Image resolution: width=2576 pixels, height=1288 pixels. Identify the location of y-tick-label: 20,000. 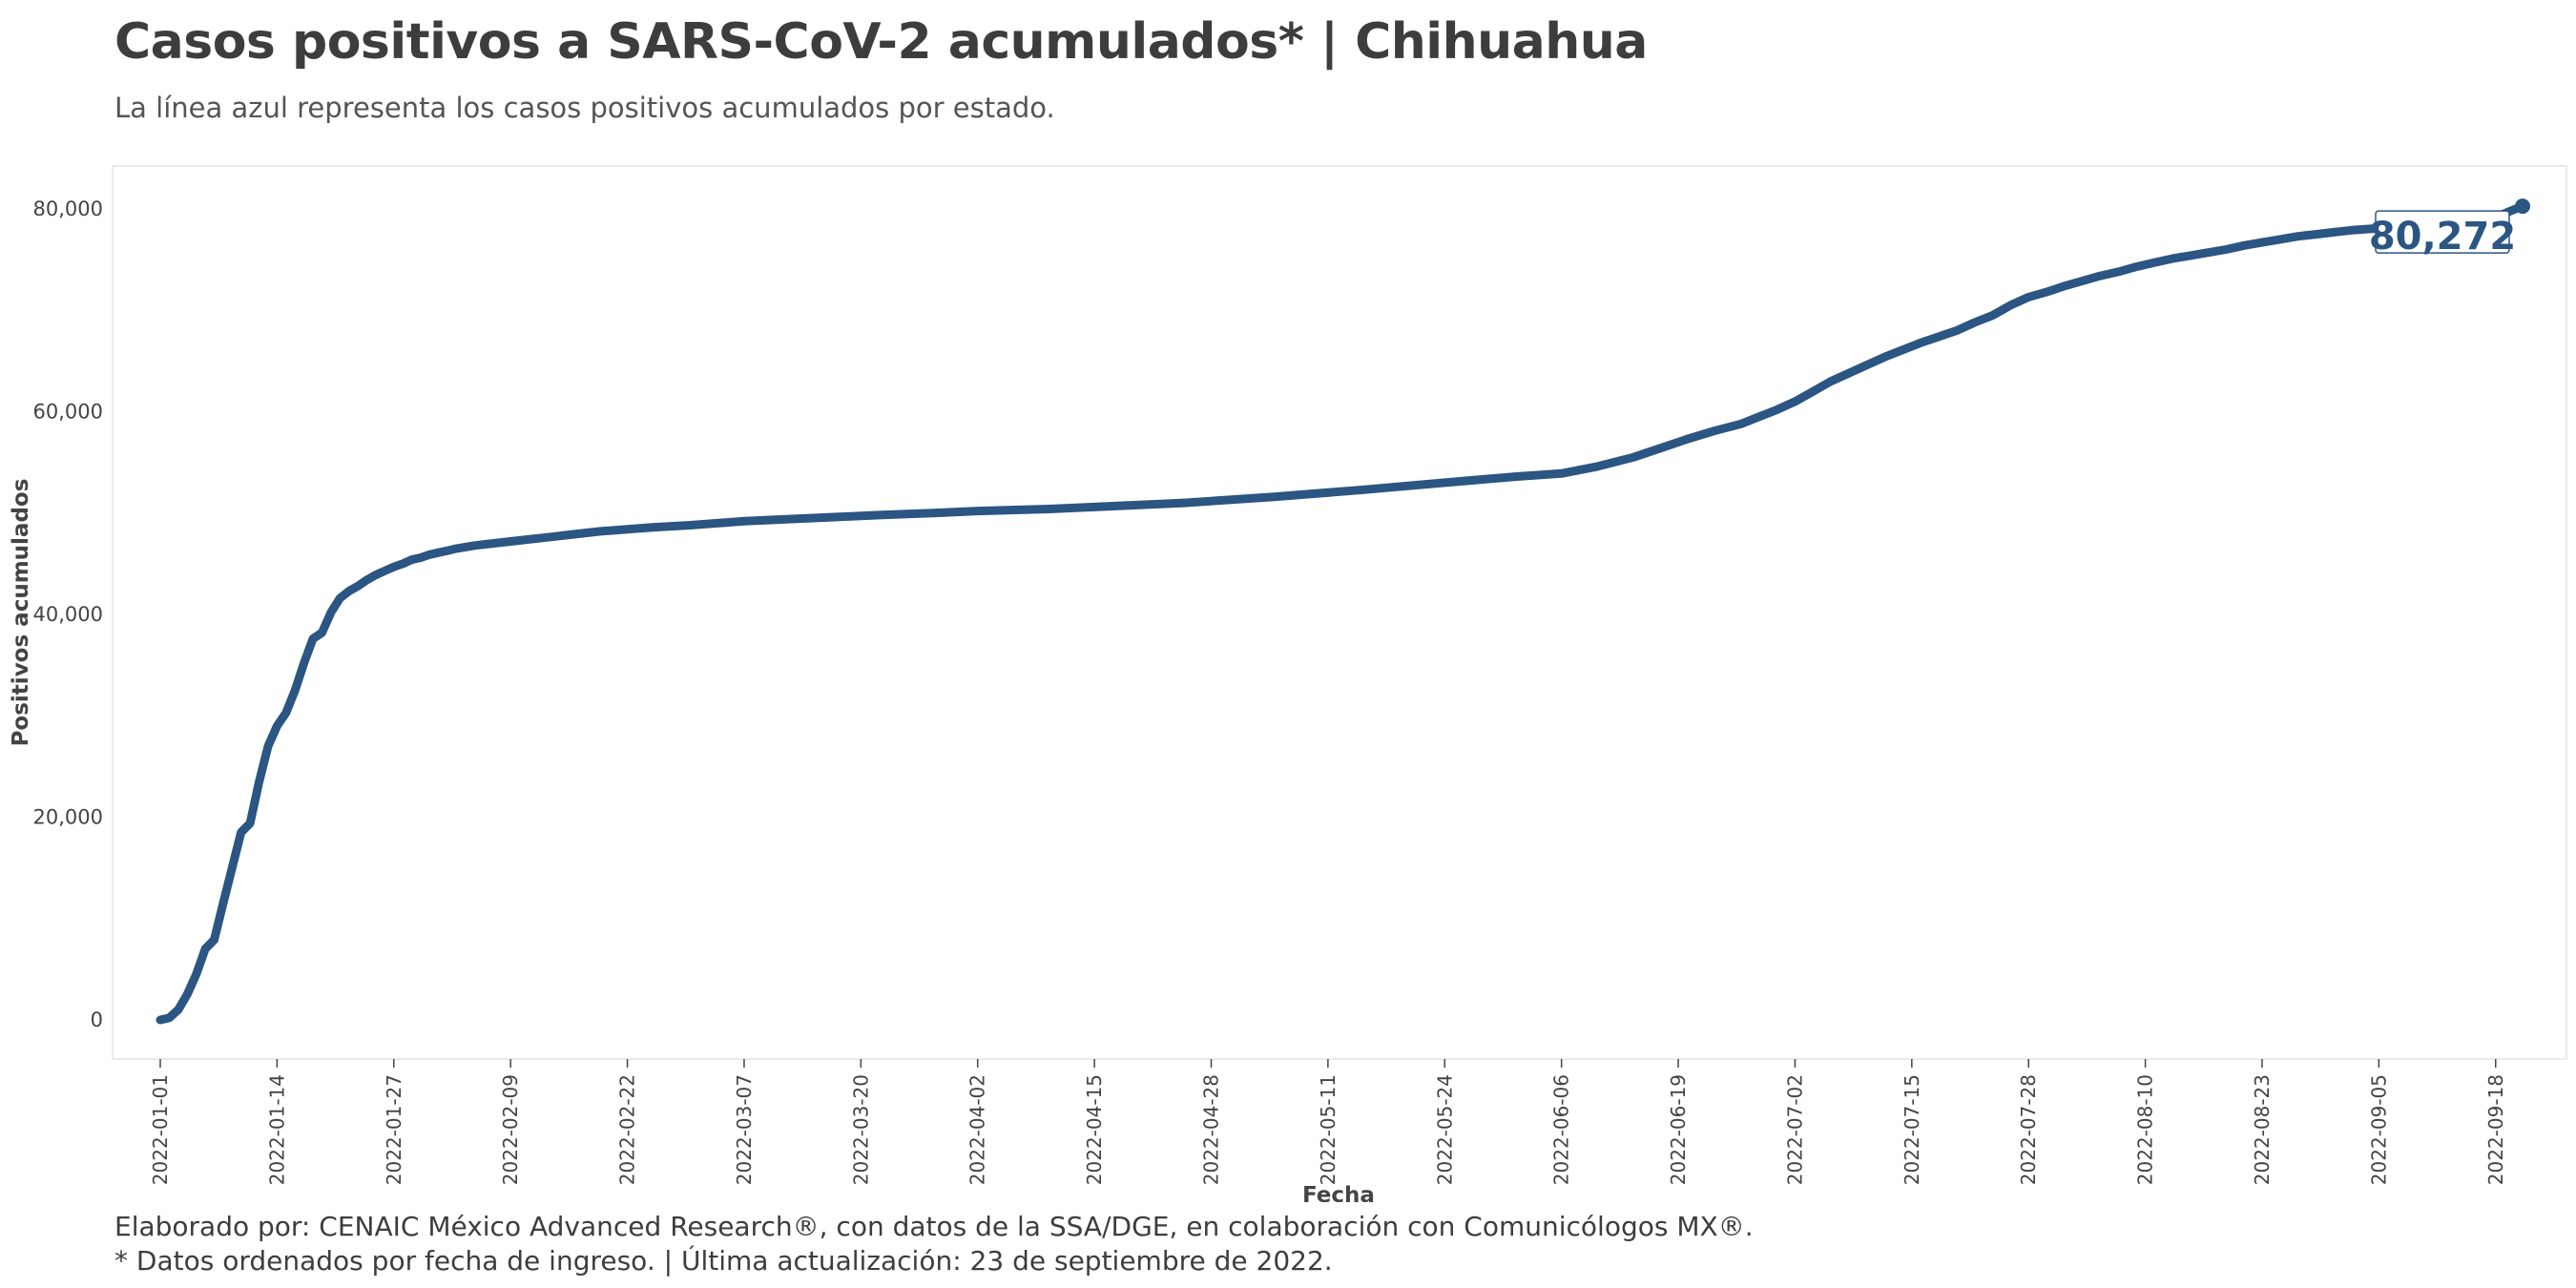
(68, 817).